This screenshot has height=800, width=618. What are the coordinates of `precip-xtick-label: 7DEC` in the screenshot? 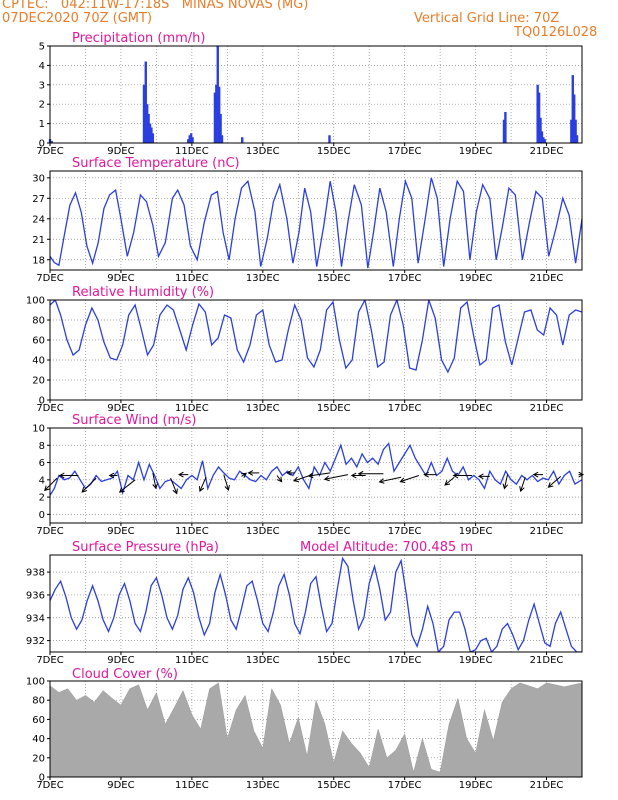 It's located at (49, 151).